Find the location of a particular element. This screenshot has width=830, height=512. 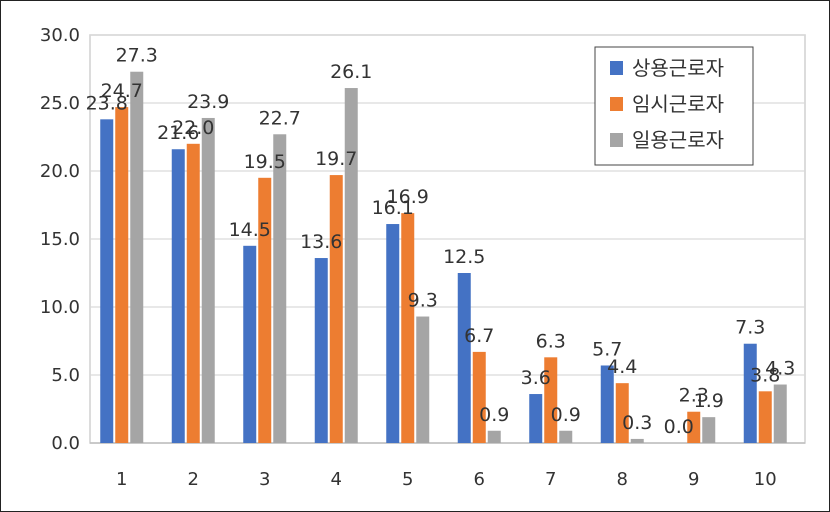

data-label: 0.0 is located at coordinates (679, 427).